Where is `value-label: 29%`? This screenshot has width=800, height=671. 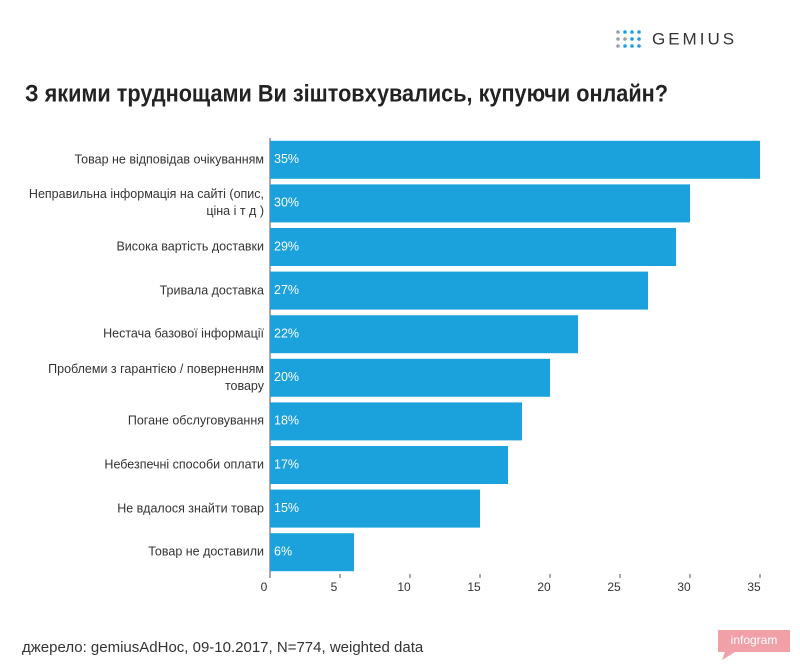
value-label: 29% is located at coordinates (286, 246).